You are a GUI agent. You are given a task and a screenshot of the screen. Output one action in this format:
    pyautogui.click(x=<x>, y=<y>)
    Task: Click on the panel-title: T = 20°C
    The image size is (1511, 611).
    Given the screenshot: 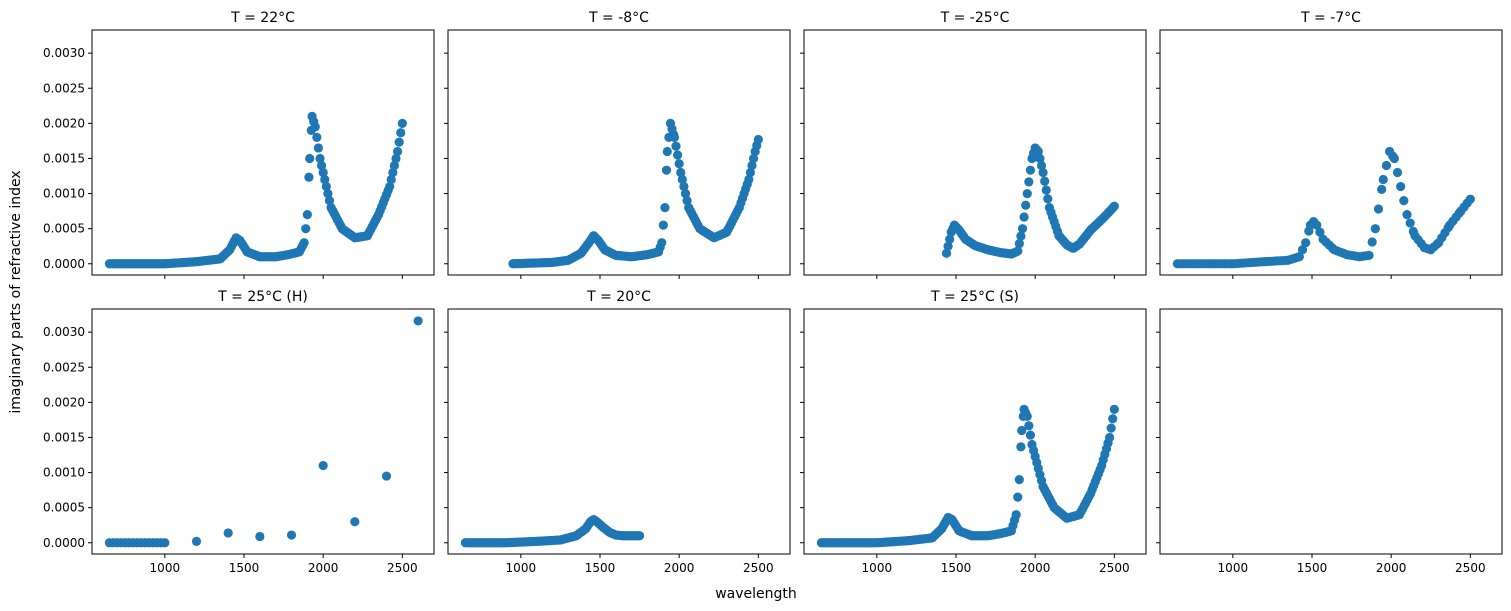 What is the action you would take?
    pyautogui.click(x=618, y=297)
    